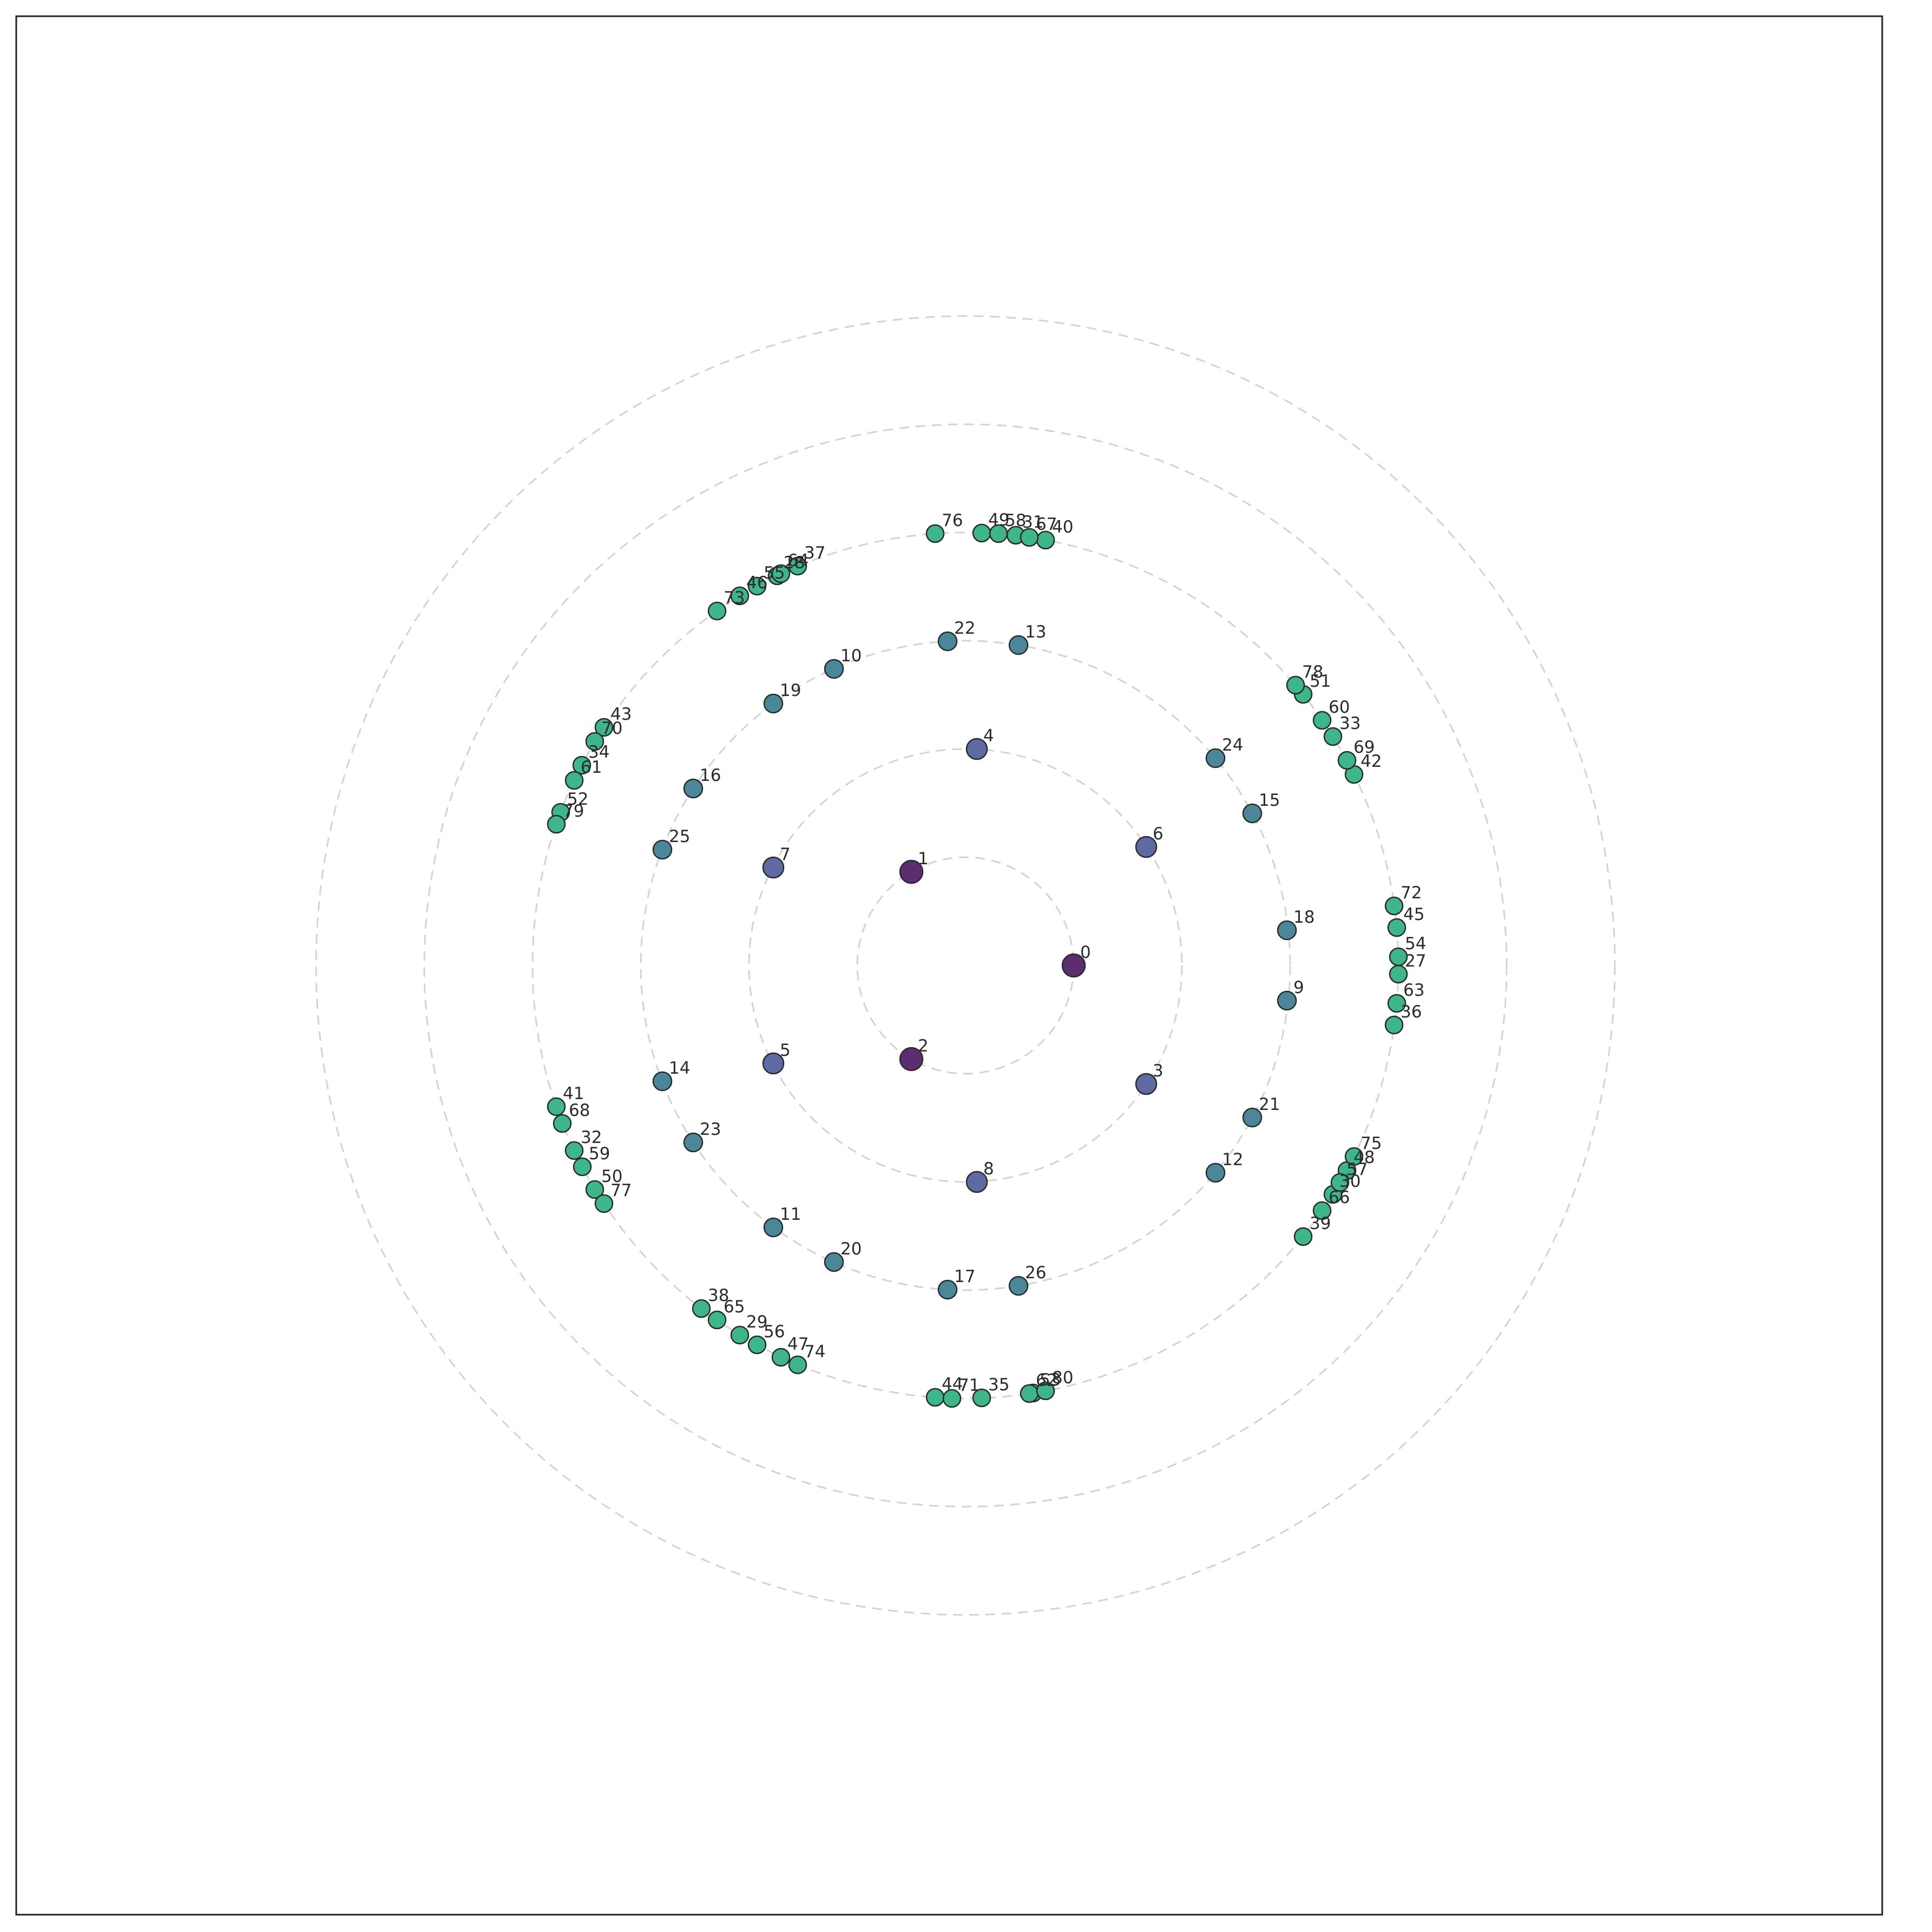 The image size is (1932, 1932). What do you see at coordinates (998, 520) in the screenshot?
I see `point-label-49: 49` at bounding box center [998, 520].